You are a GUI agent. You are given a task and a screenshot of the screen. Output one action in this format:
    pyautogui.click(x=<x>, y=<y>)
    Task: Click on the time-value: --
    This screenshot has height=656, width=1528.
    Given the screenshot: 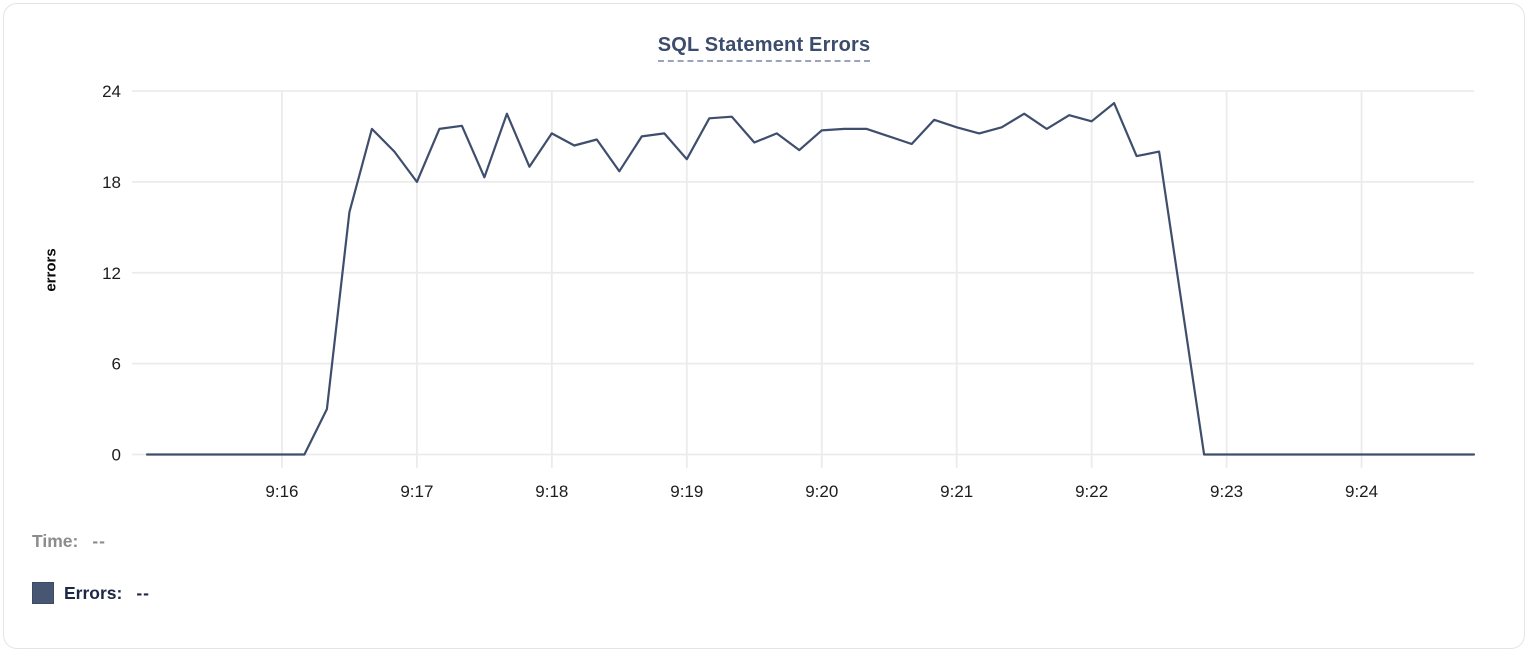 What is the action you would take?
    pyautogui.click(x=99, y=541)
    